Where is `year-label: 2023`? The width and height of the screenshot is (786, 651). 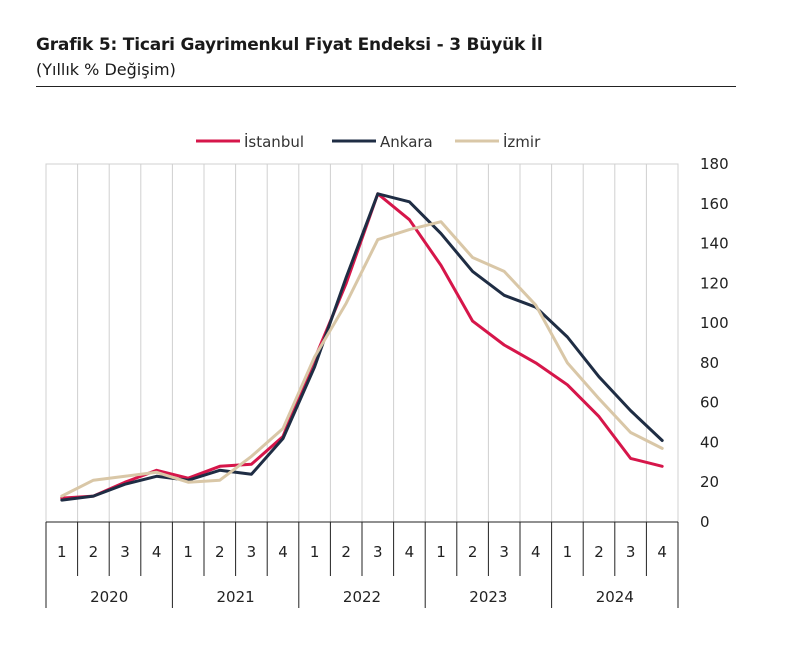 year-label: 2023 is located at coordinates (488, 597).